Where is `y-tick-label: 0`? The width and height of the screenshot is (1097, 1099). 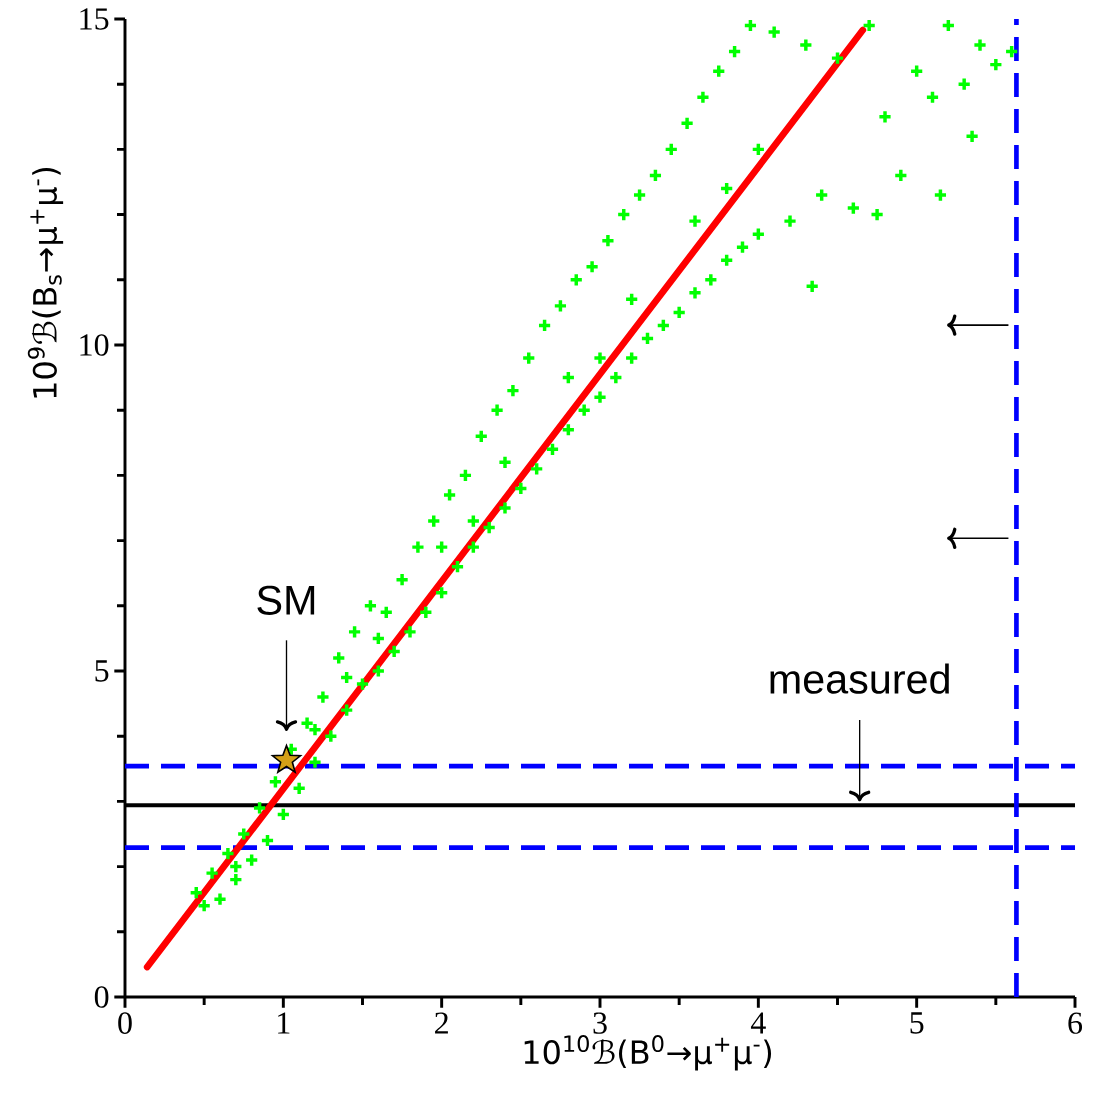 y-tick-label: 0 is located at coordinates (101, 997).